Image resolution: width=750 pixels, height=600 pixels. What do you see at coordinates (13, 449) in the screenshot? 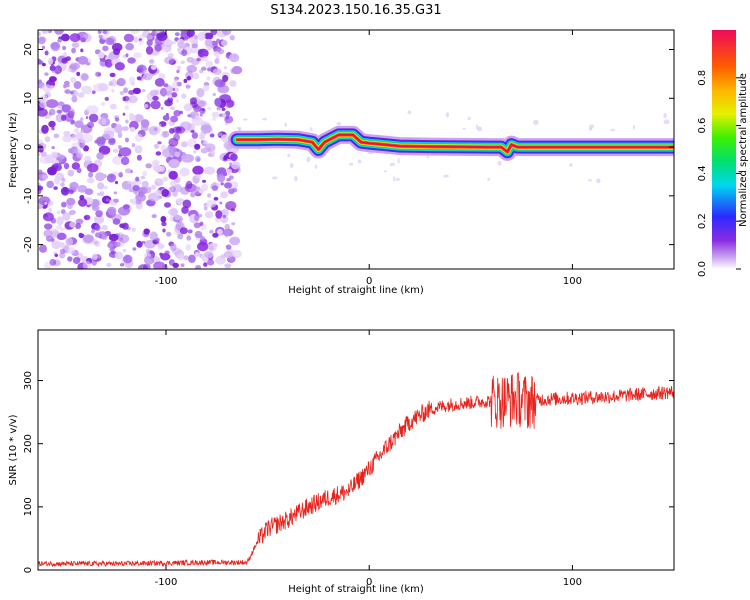
I see `snr-y-label: SNR (10 * v/v)` at bounding box center [13, 449].